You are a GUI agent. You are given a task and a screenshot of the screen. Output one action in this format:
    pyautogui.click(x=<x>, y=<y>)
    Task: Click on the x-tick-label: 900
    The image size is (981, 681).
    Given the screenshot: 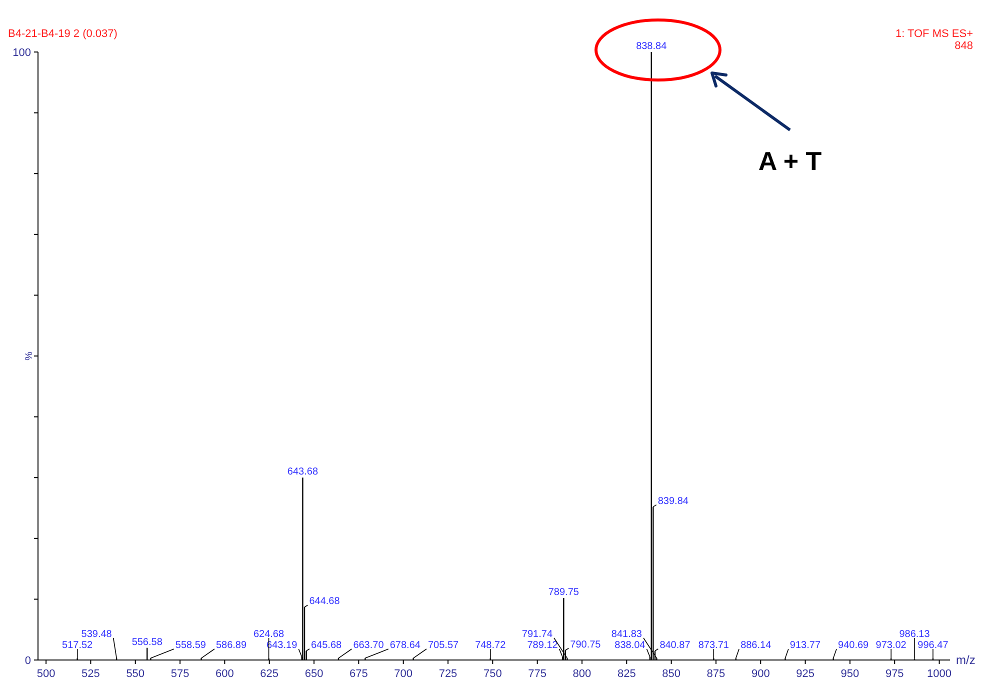 What is the action you would take?
    pyautogui.click(x=760, y=674)
    